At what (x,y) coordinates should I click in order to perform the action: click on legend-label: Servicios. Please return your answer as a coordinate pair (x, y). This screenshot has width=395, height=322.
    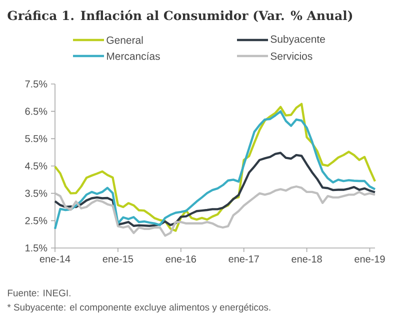
    Looking at the image, I should click on (291, 56).